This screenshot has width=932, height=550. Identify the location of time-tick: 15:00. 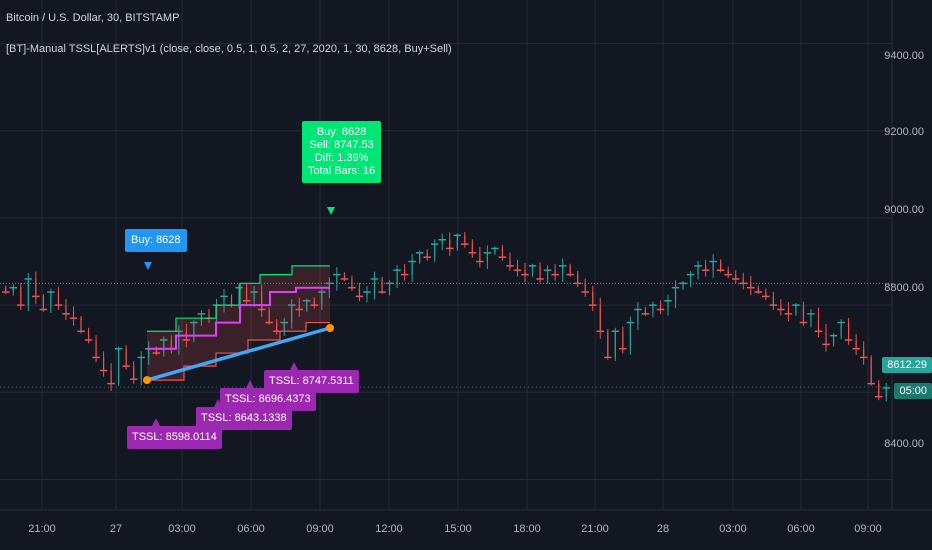
(458, 529).